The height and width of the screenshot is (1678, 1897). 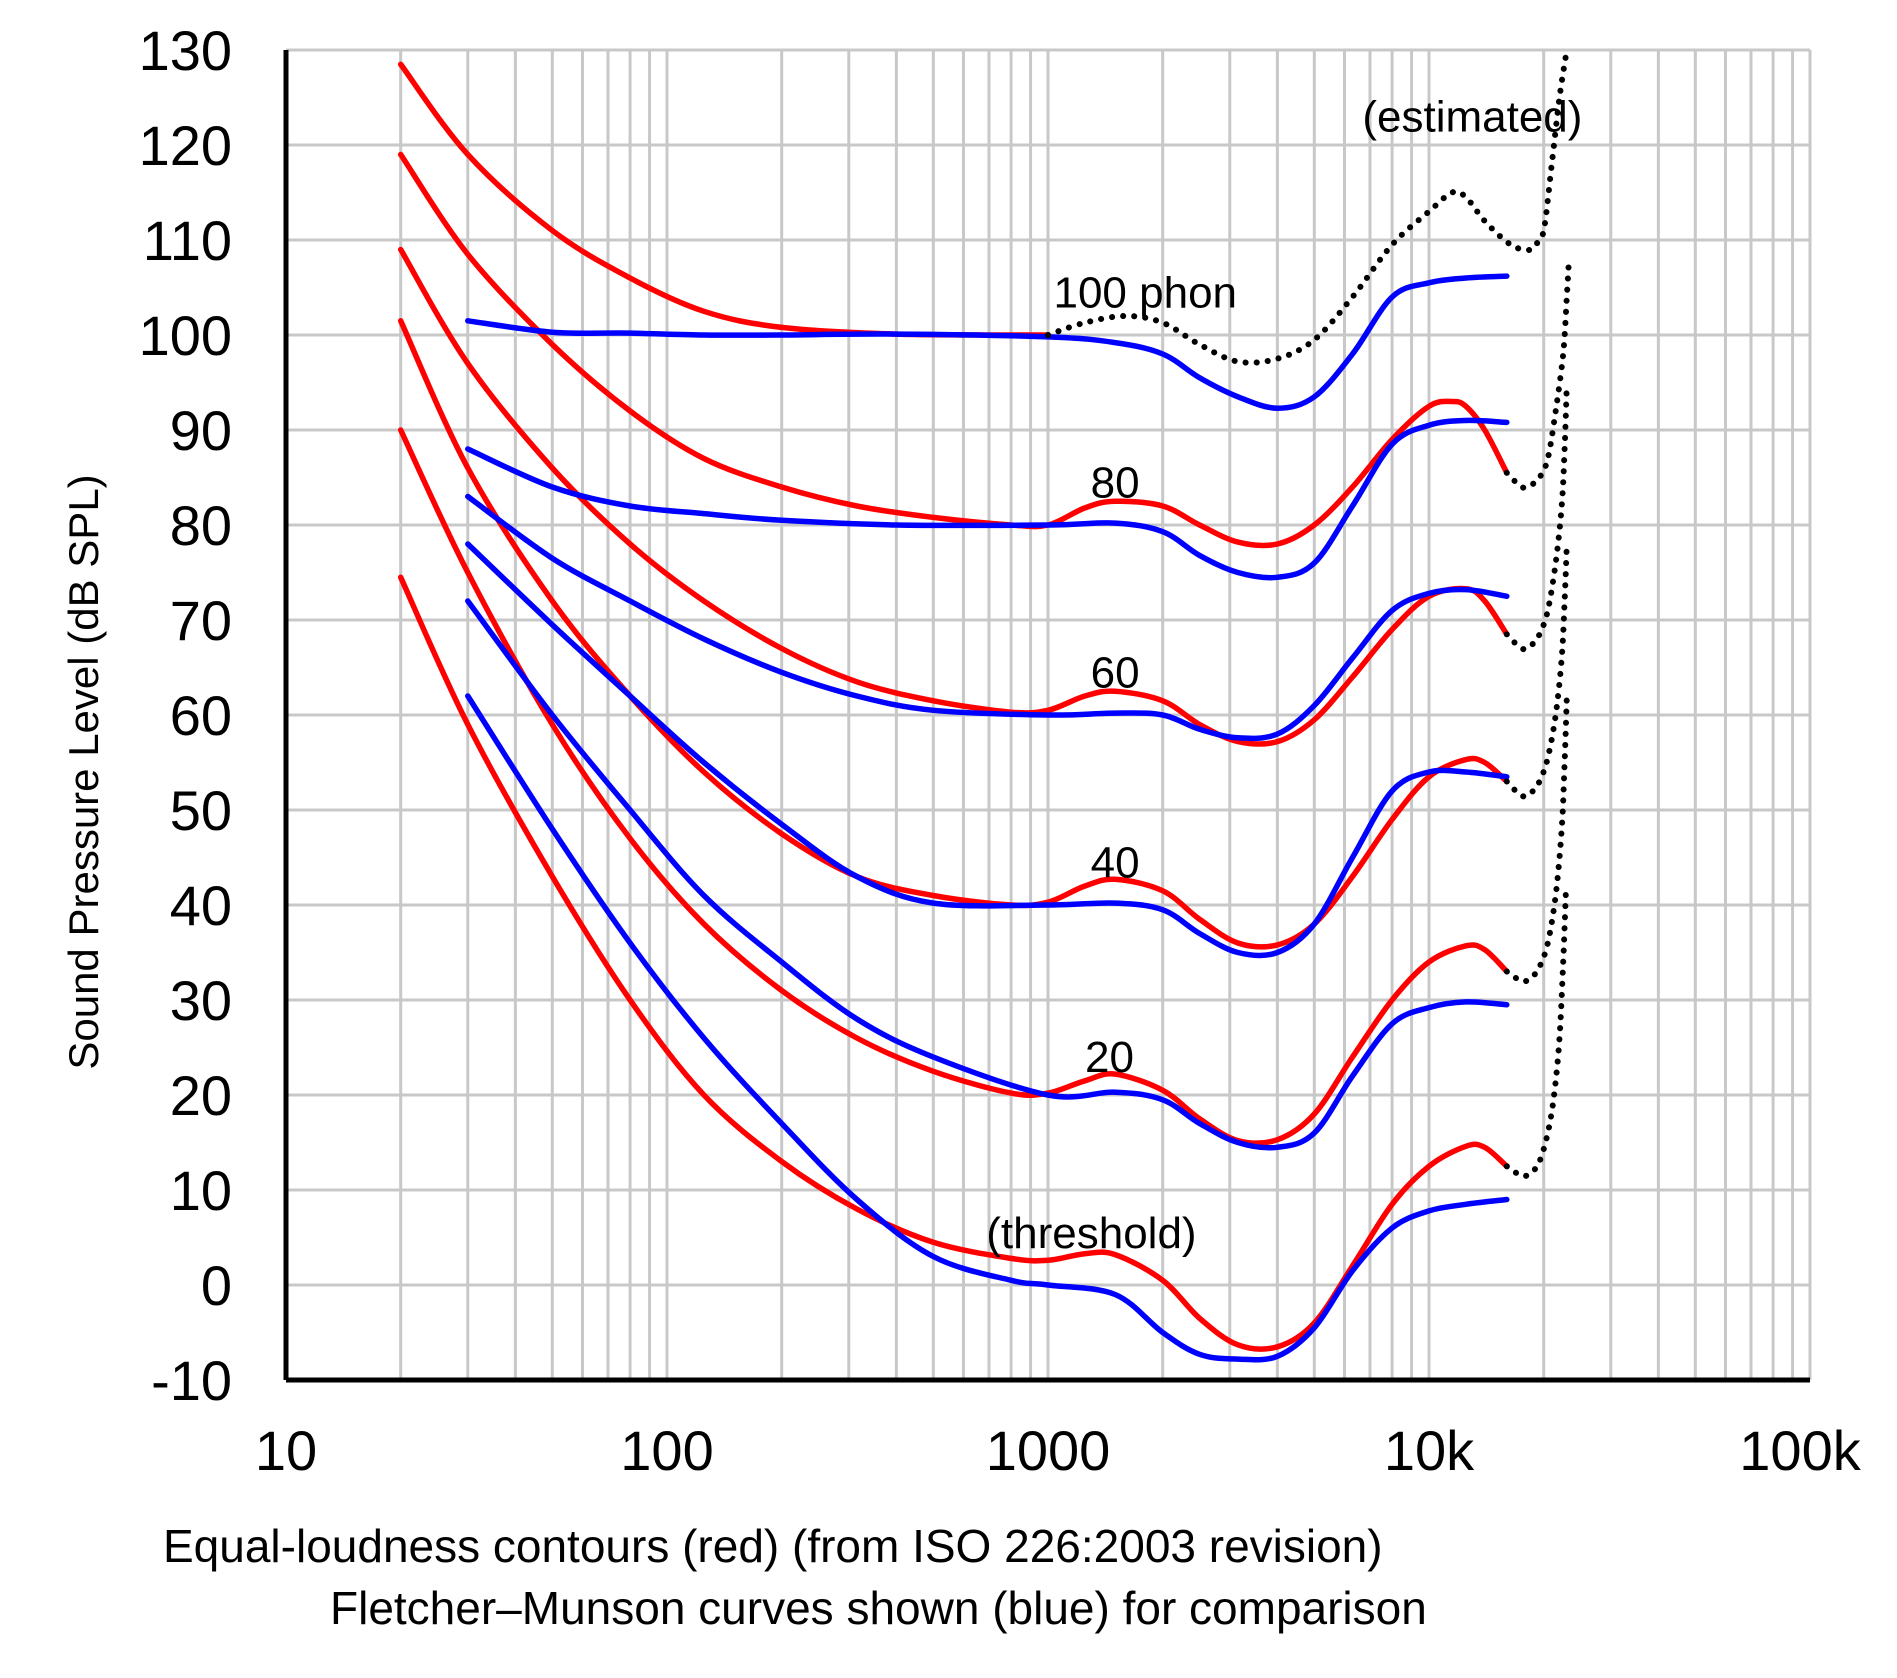 I want to click on y-tick-label: 100, so click(x=185, y=335).